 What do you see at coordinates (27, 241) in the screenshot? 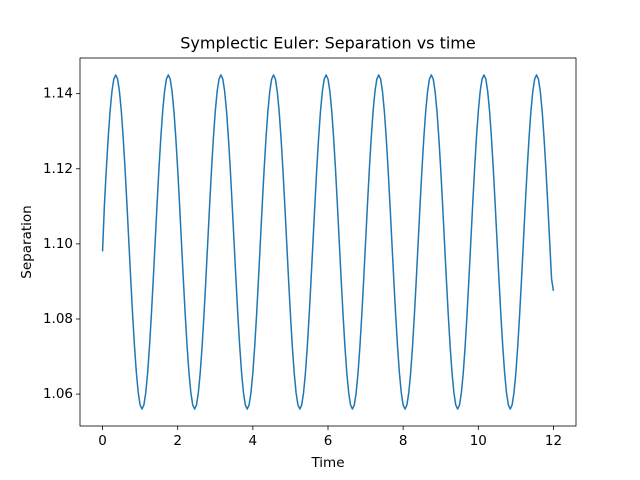
I see `y-axis-label: Separation` at bounding box center [27, 241].